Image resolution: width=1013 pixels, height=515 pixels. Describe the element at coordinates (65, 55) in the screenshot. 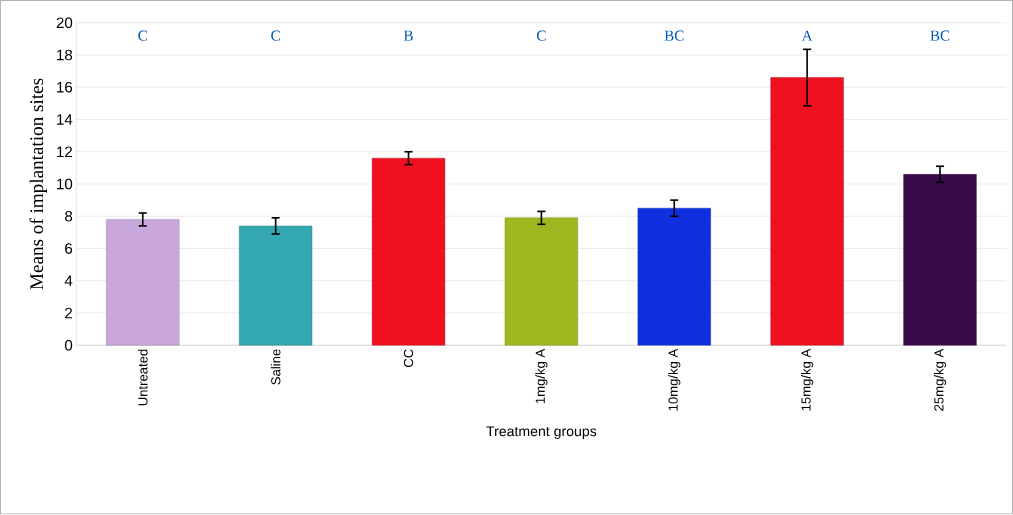

I see `y-tick-label: 18` at that location.